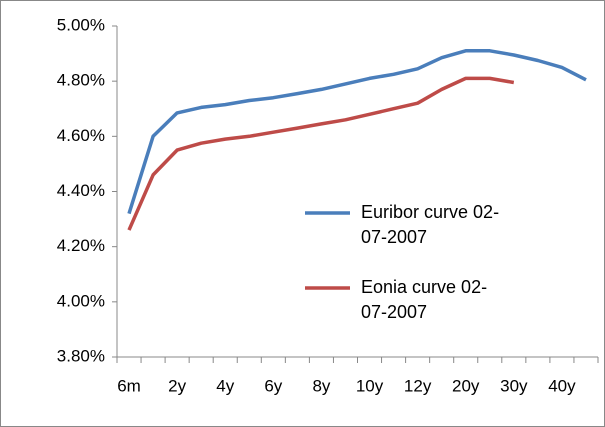 The height and width of the screenshot is (427, 605). Describe the element at coordinates (424, 299) in the screenshot. I see `legend-label: Eonia curve 02-07-2007` at that location.